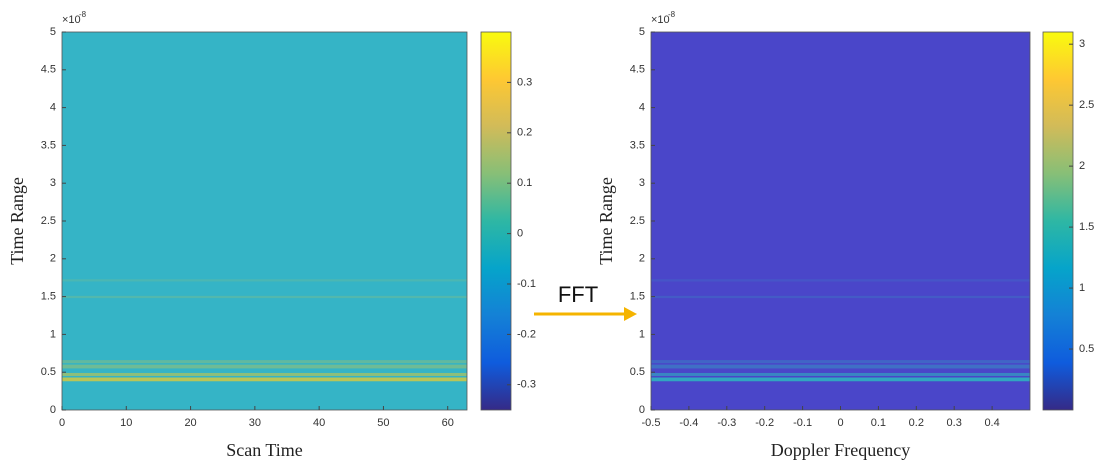  I want to click on colorbar-tick-label: 0, so click(520, 234).